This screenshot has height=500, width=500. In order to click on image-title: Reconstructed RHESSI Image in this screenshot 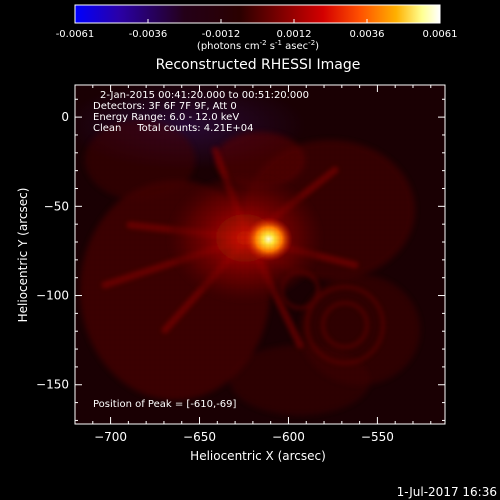, I will do `click(258, 65)`.